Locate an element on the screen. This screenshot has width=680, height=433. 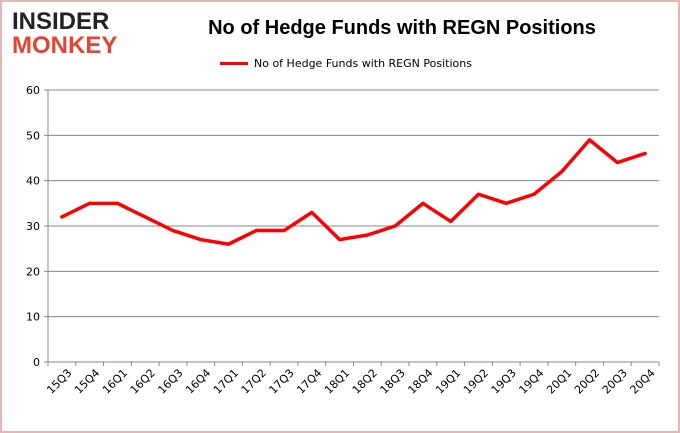
x-tick-label: 19Q3 is located at coordinates (504, 381).